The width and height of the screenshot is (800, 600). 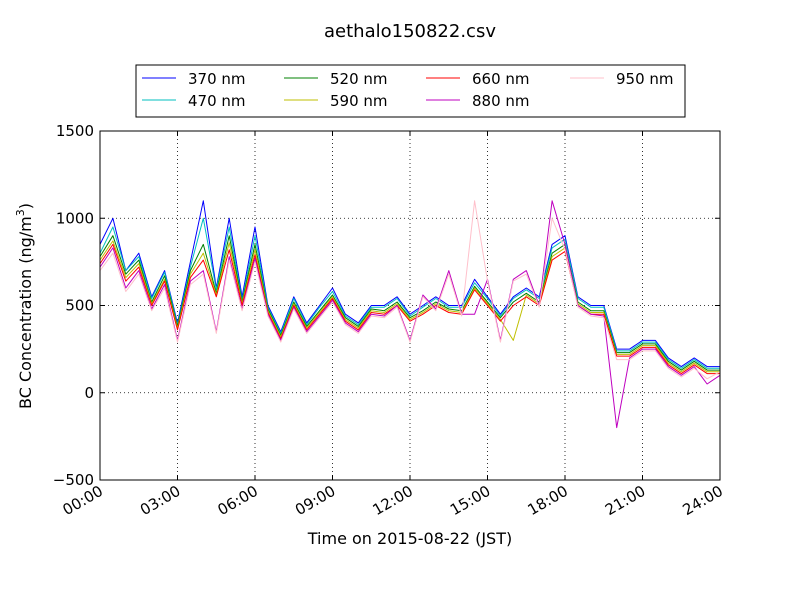 What do you see at coordinates (217, 79) in the screenshot?
I see `legend-label: 370 nm` at bounding box center [217, 79].